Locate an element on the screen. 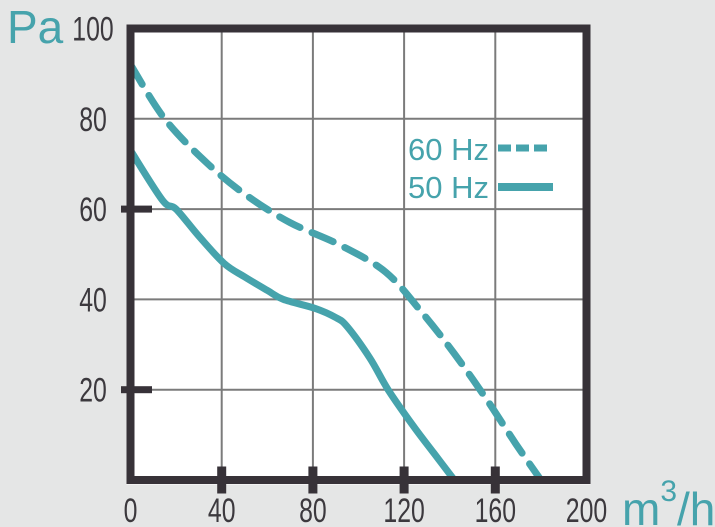 The image size is (715, 527). y-tick-label: 40 is located at coordinates (93, 301).